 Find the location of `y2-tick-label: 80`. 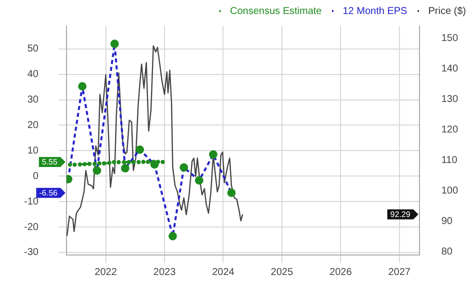

y2-tick-label: 80 is located at coordinates (447, 252).